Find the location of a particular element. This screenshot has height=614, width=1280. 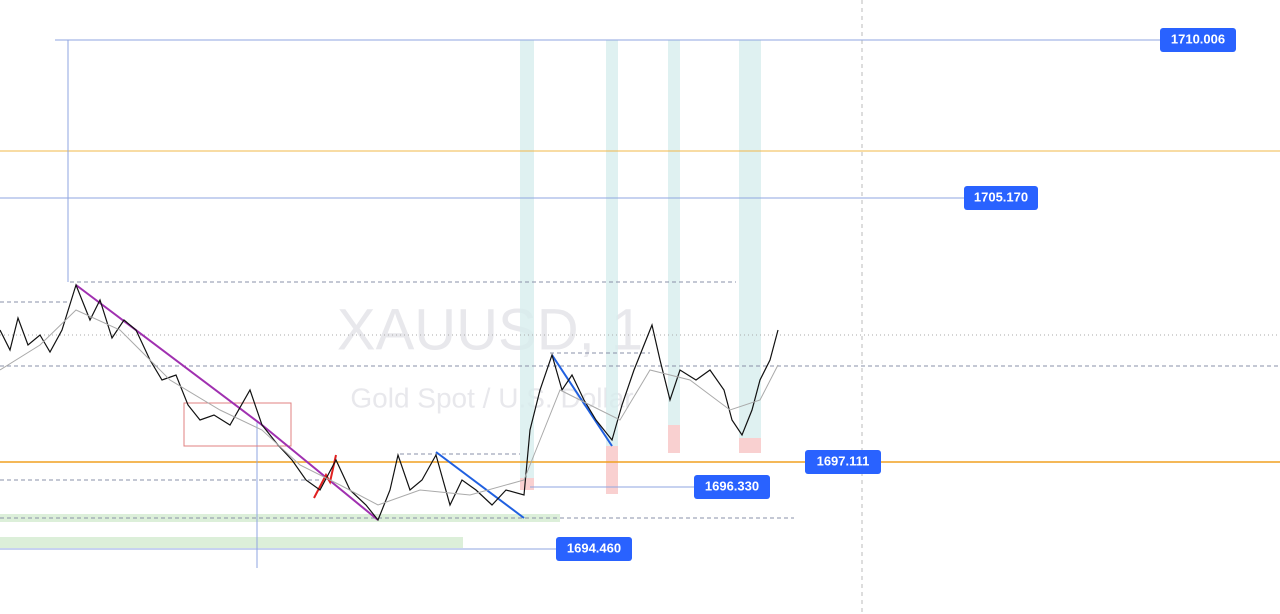

green-zones is located at coordinates (280, 531).